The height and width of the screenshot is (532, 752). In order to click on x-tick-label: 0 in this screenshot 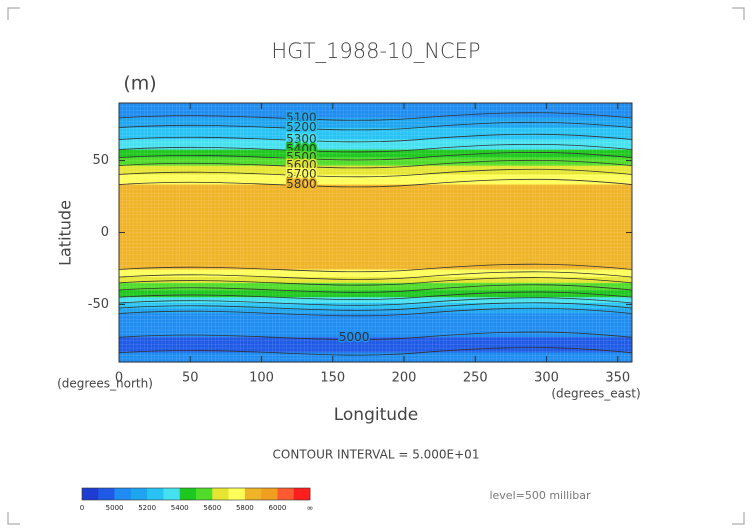, I will do `click(119, 378)`.